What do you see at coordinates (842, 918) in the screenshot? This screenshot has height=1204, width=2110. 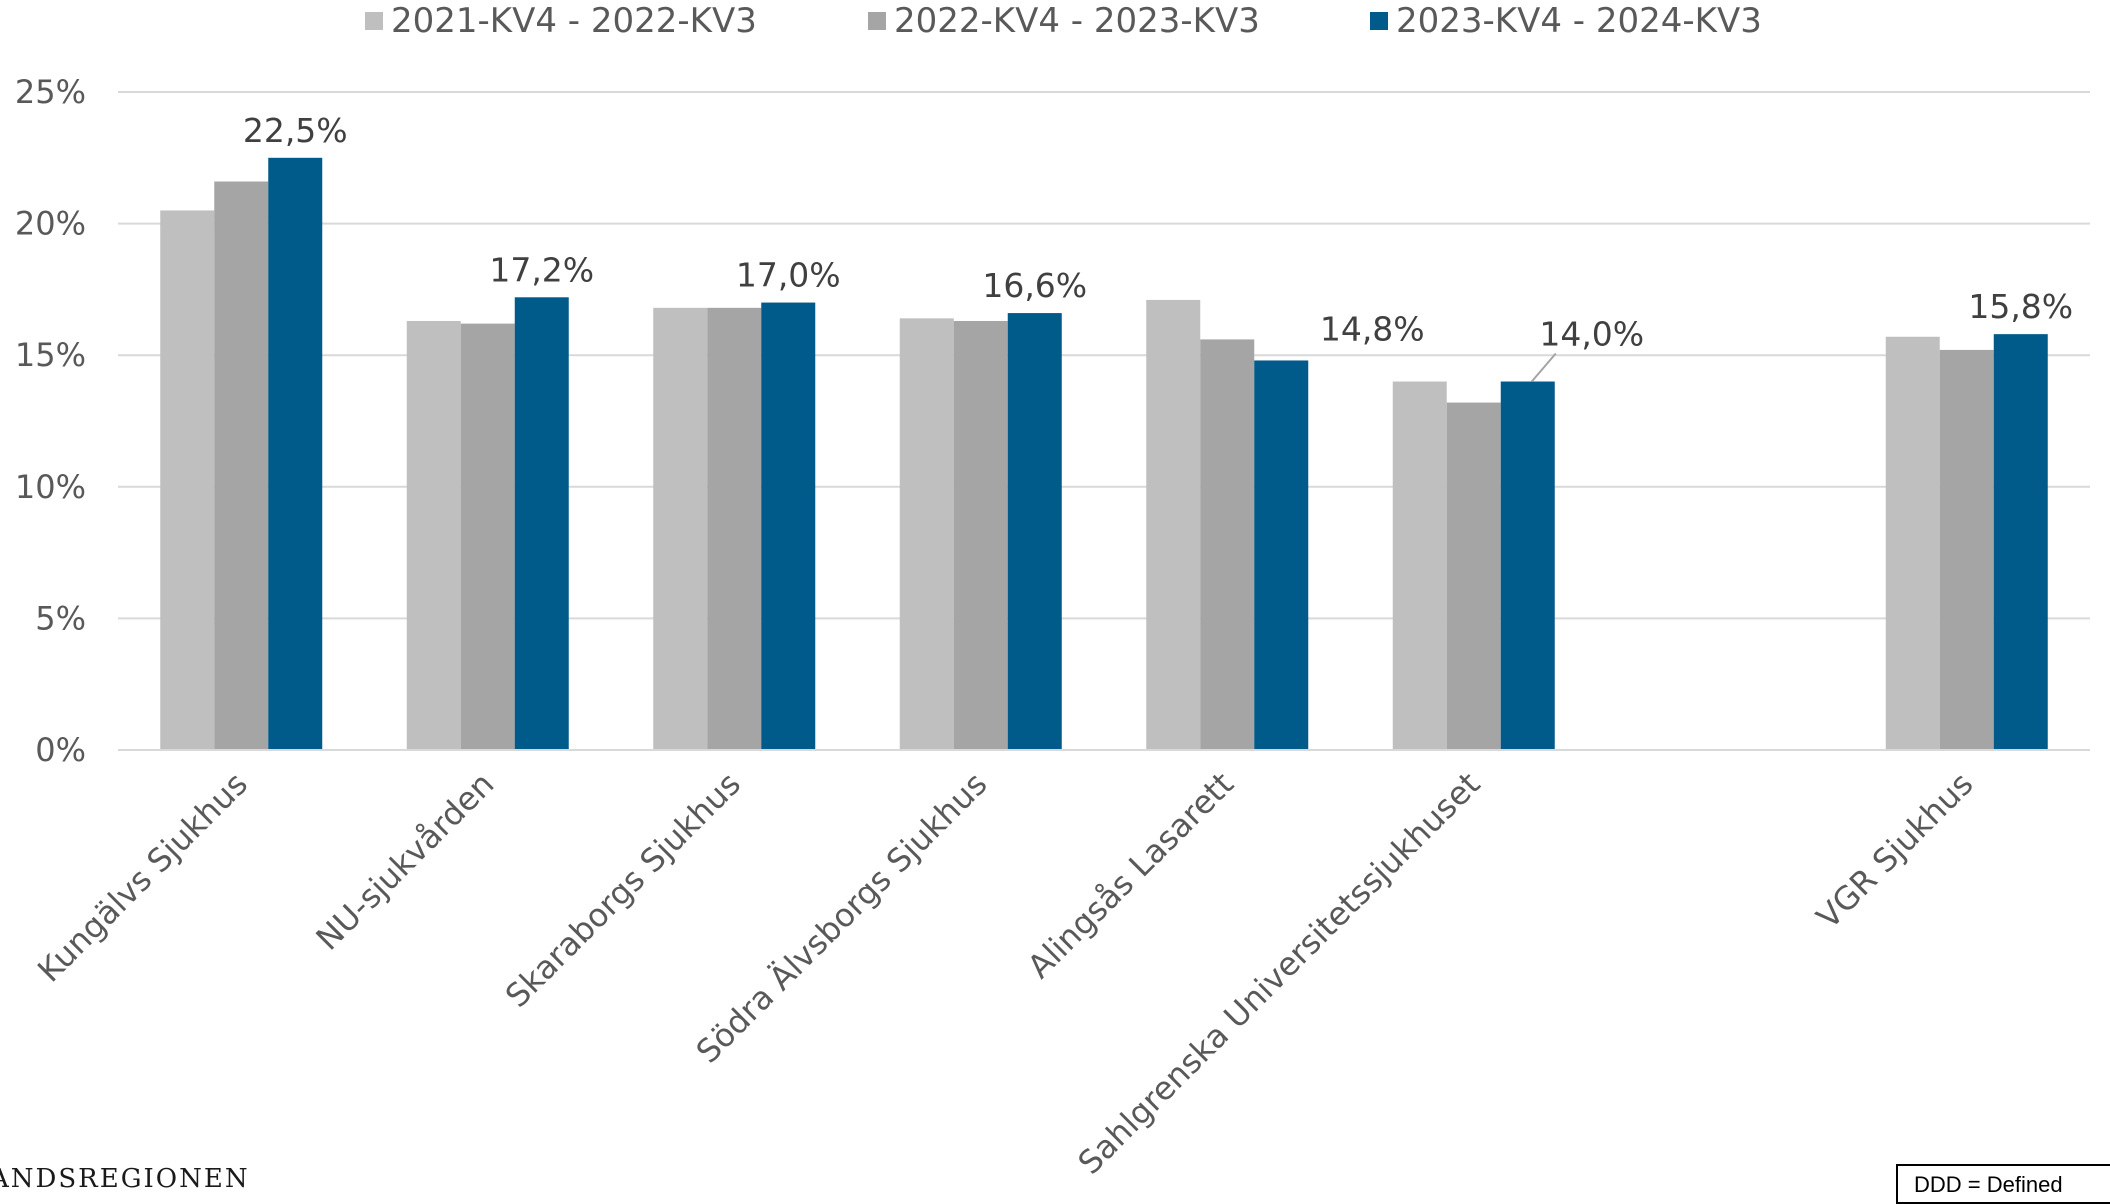 I see `x-tick-label: Södra Älvsborgs Sjukhus` at bounding box center [842, 918].